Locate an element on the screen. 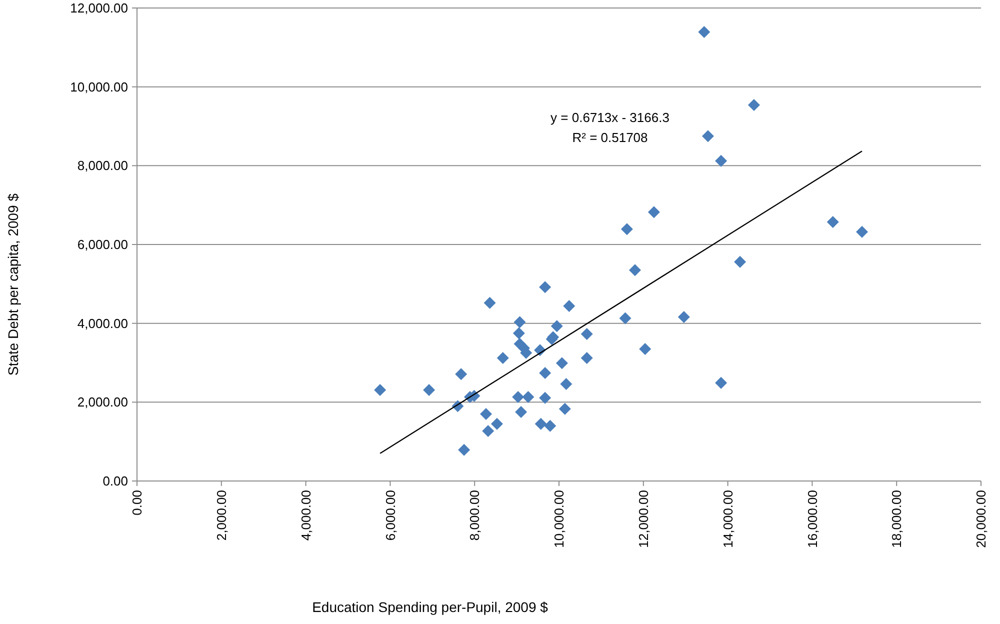  x-tick-label: 10,000.00 is located at coordinates (559, 519).